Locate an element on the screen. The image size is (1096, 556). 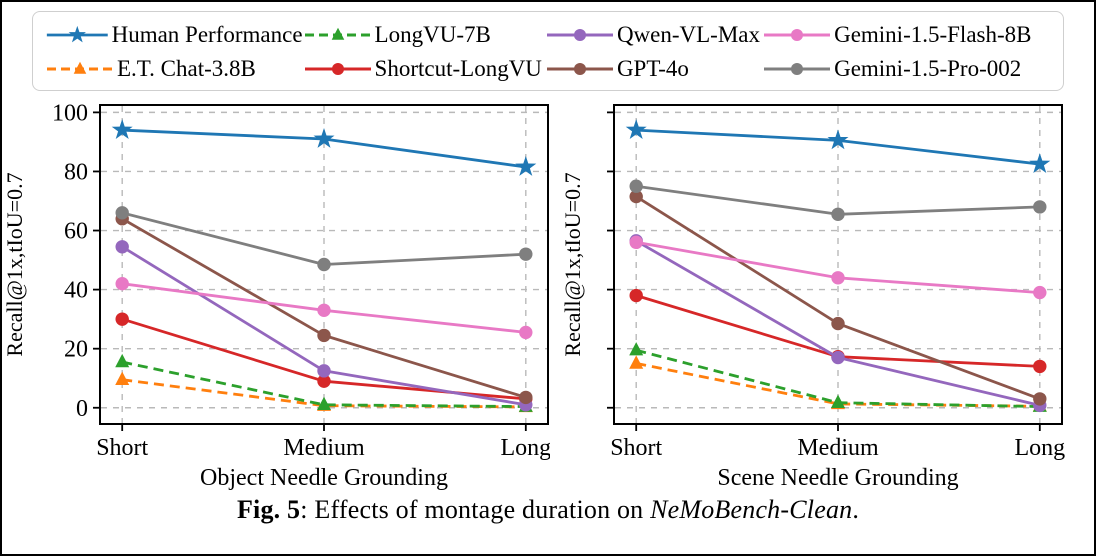
legend-item-gemini-1-5-pro-002: Gemini-1.5-Pro-002 is located at coordinates (908, 69).